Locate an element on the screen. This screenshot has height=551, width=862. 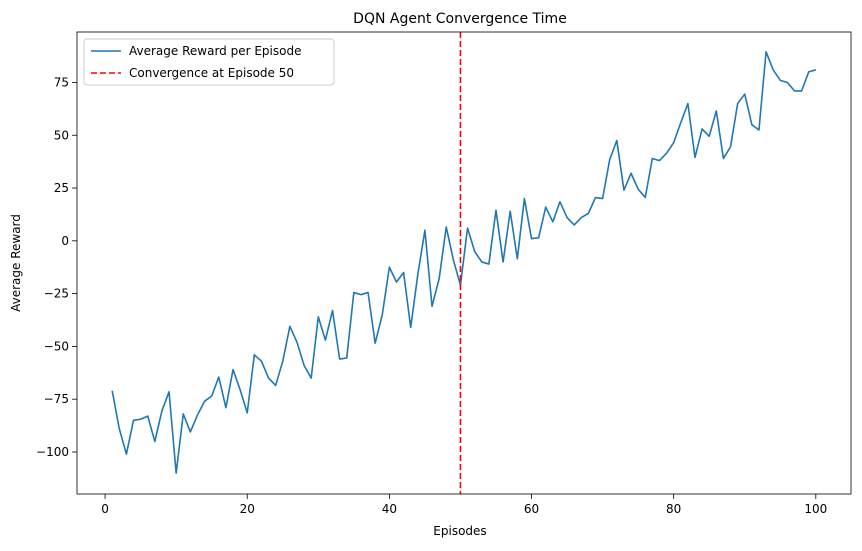
y-tick-label: 0 is located at coordinates (65, 241).